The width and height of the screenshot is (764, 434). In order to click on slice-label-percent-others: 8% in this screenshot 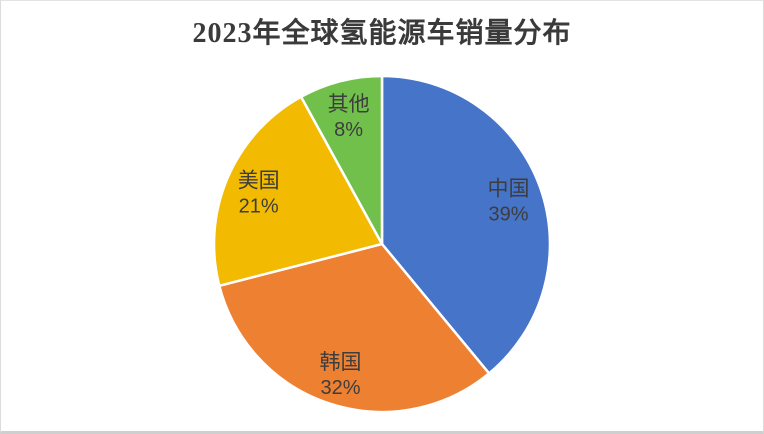, I will do `click(348, 130)`.